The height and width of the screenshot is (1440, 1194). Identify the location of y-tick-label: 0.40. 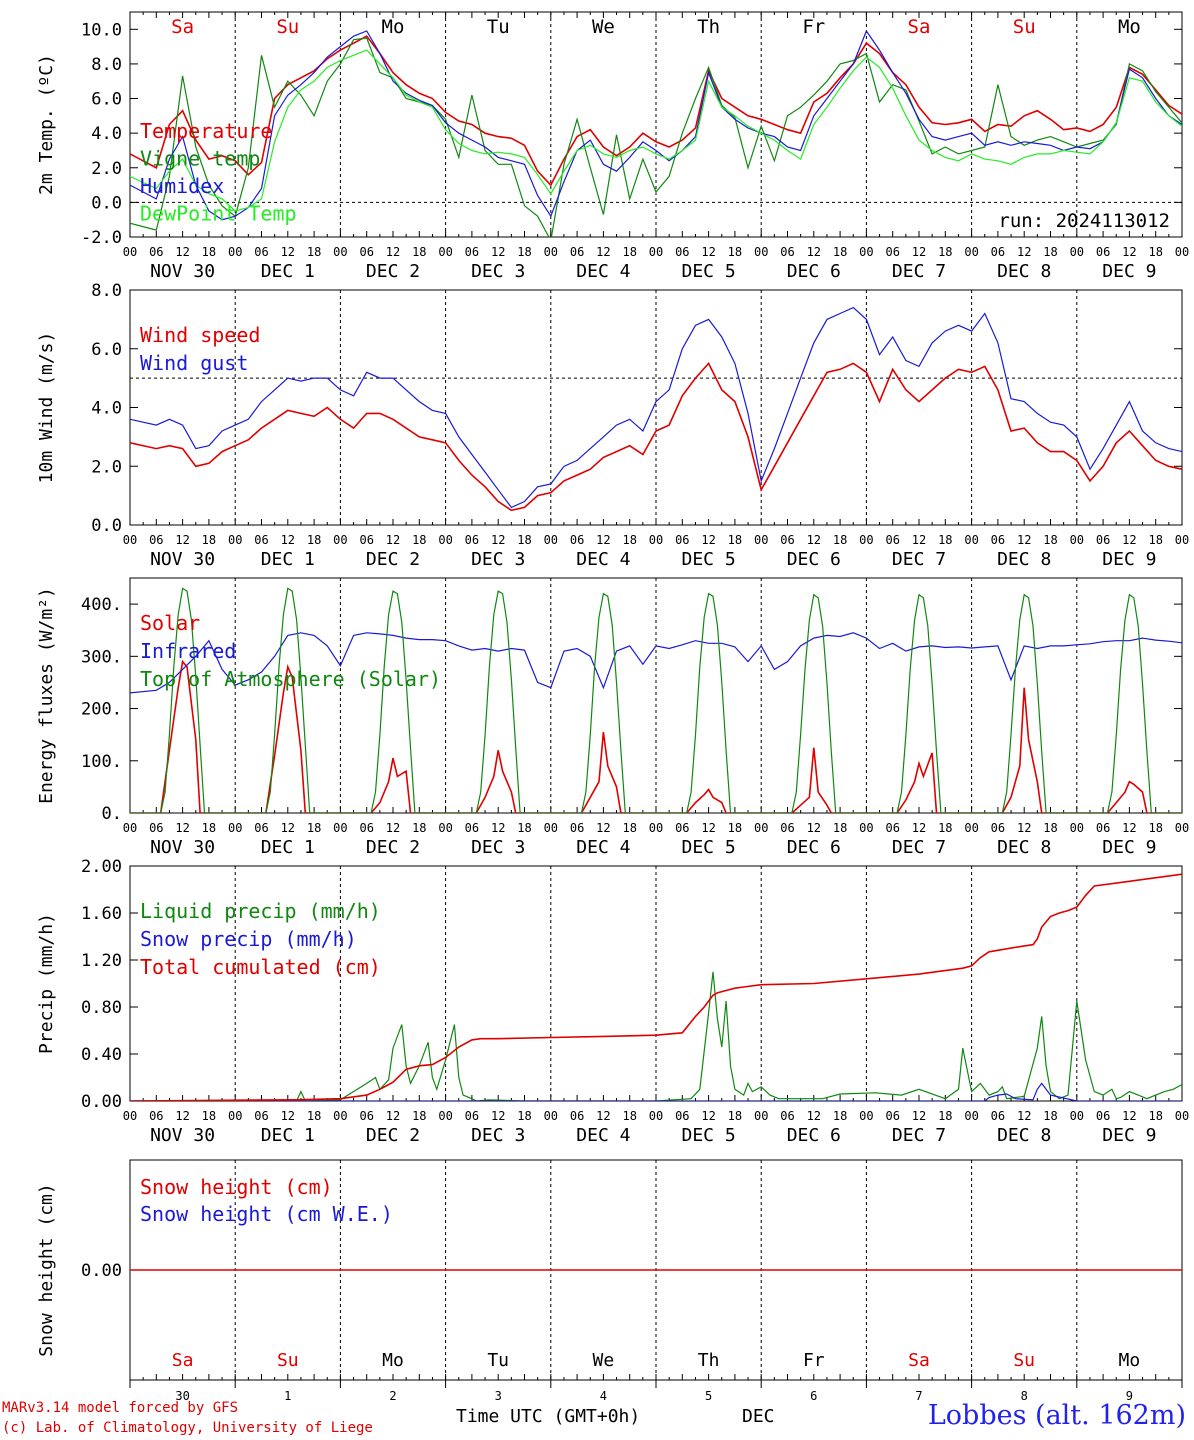
(101, 1055).